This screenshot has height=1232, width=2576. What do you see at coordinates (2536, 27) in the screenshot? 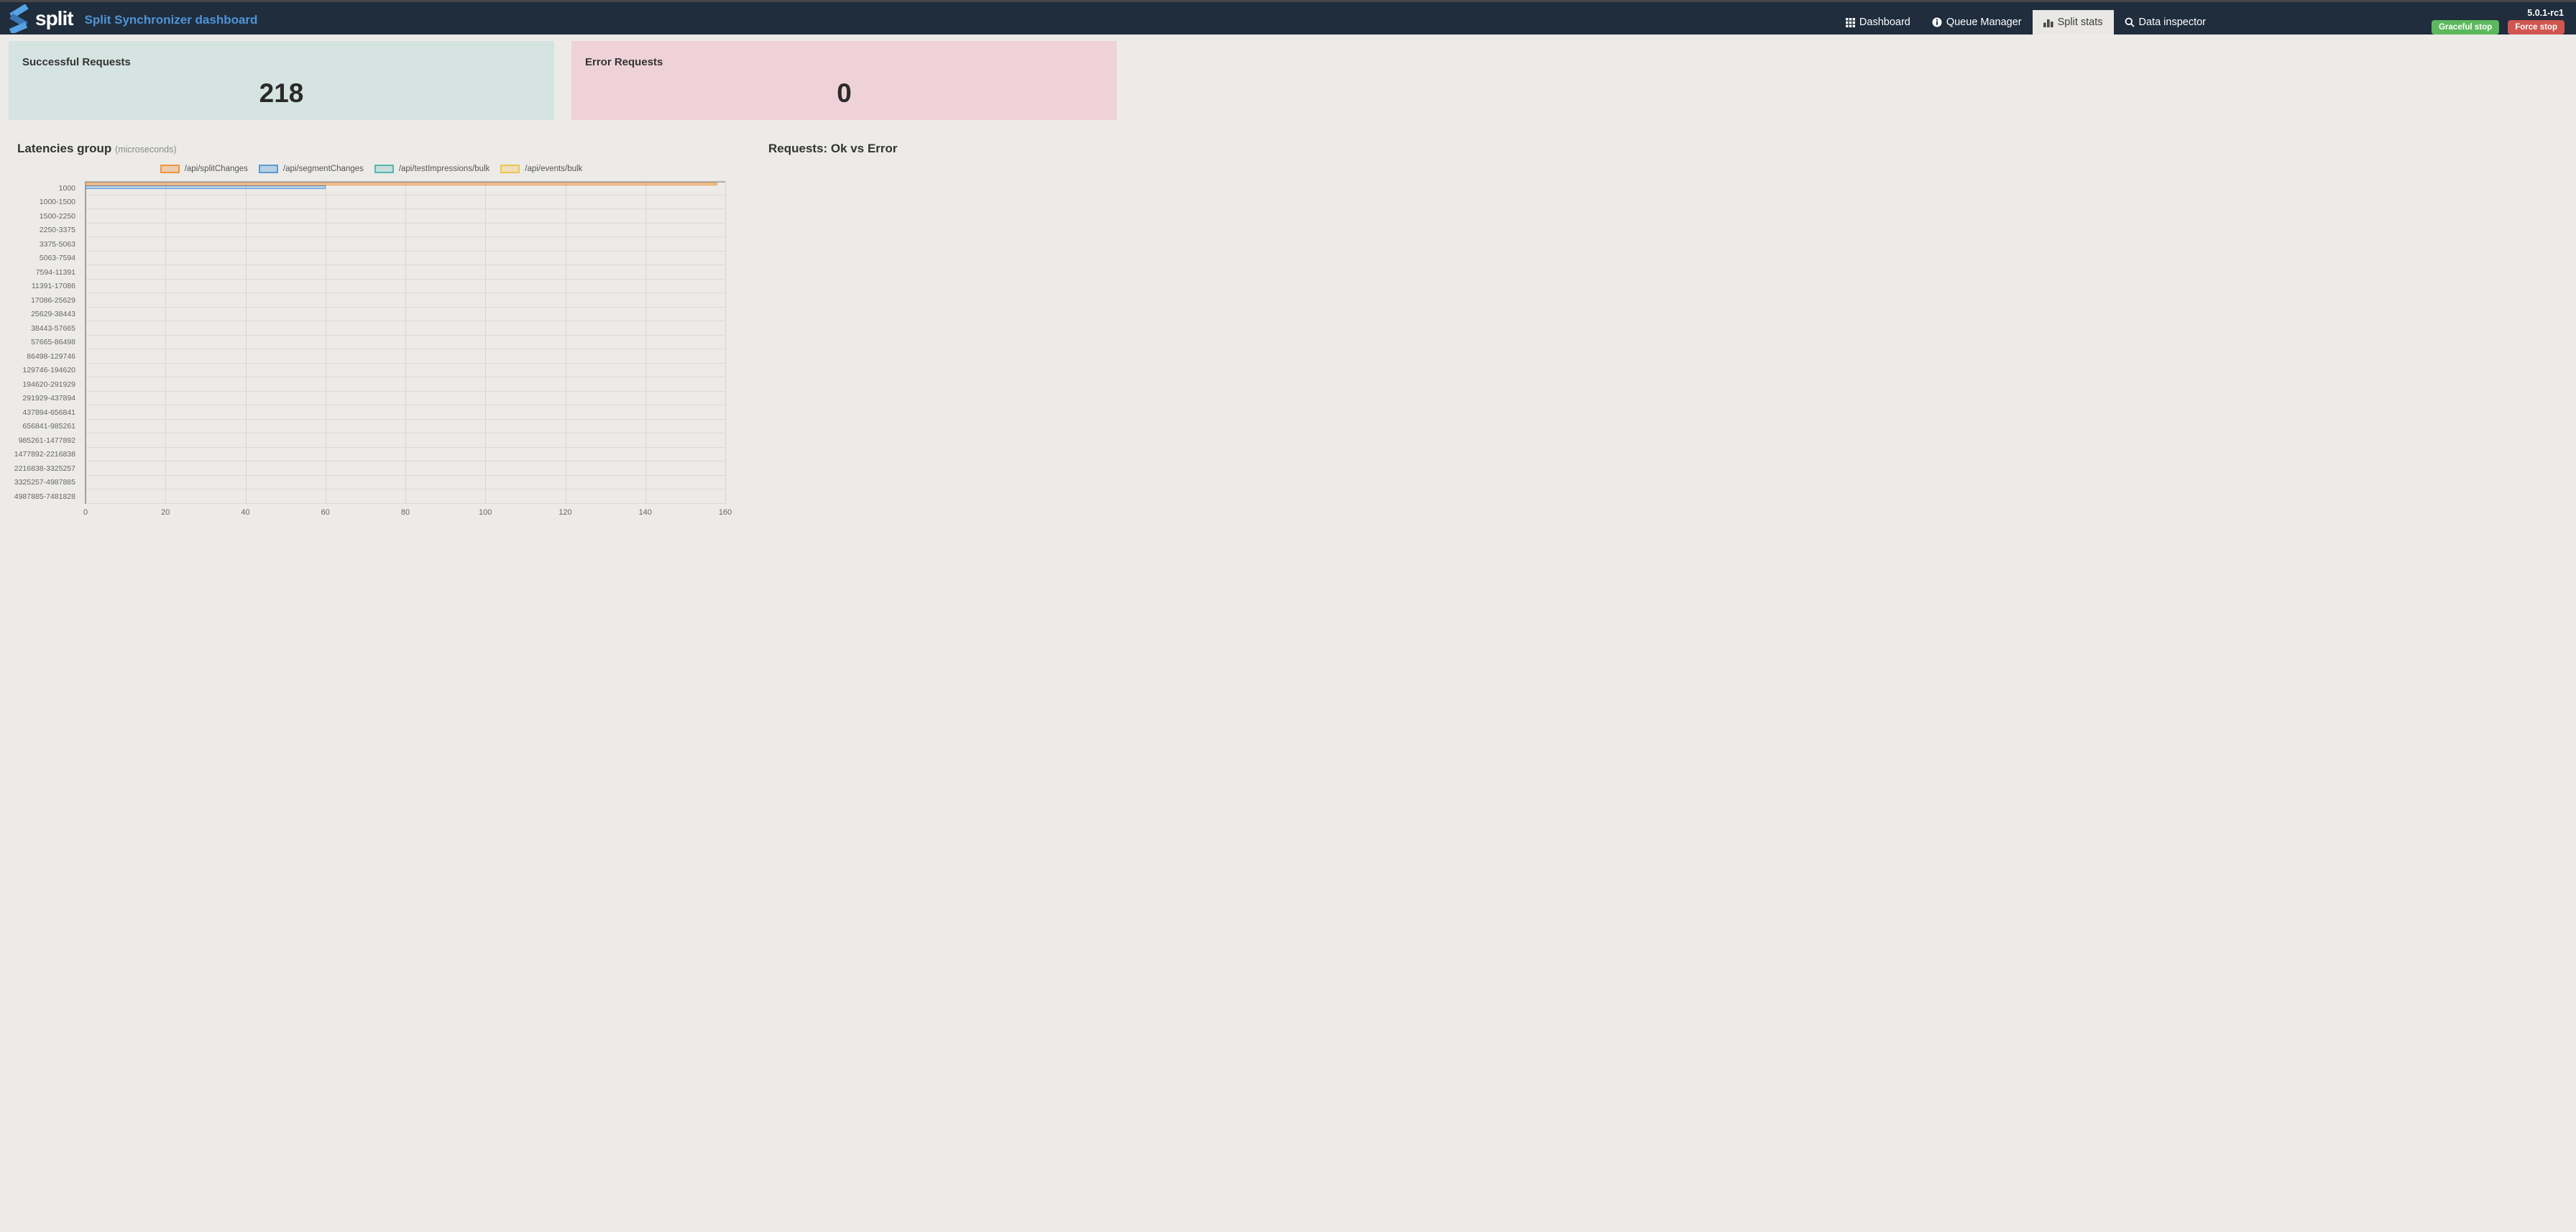
I see `force-stop-button: Force stop` at bounding box center [2536, 27].